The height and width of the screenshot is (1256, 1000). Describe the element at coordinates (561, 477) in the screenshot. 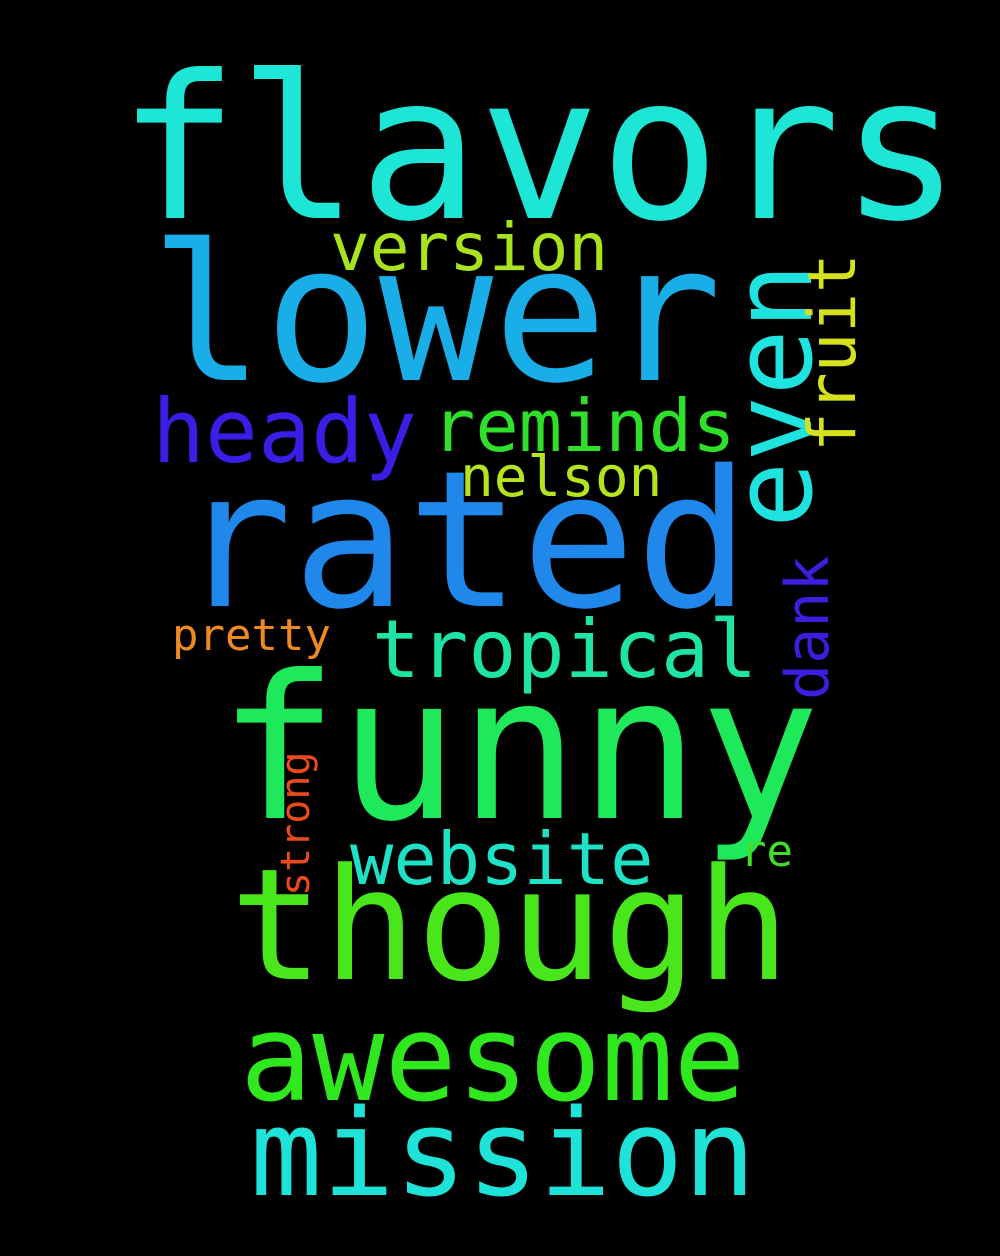

I see `word-nelson: nelson` at that location.